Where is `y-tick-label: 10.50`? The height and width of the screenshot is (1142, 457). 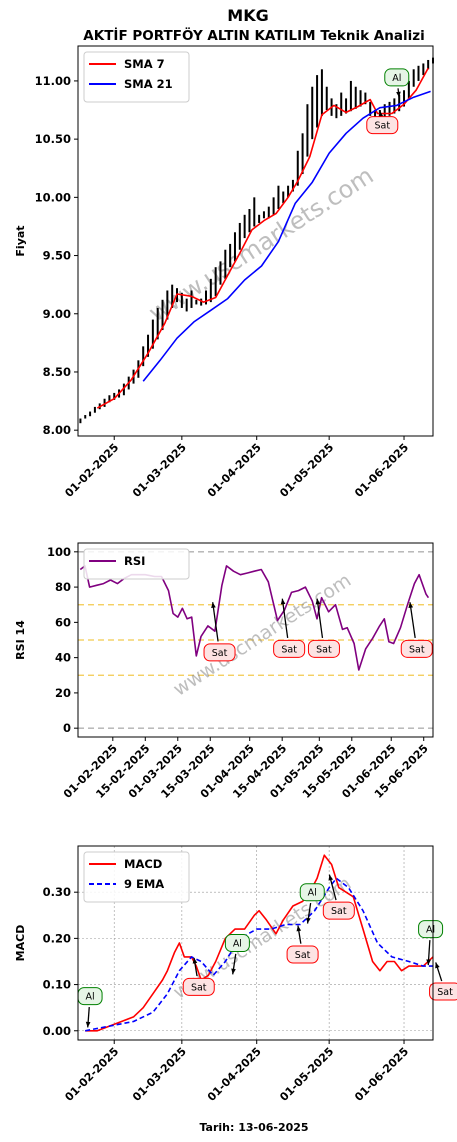 y-tick-label: 10.50 is located at coordinates (53, 139).